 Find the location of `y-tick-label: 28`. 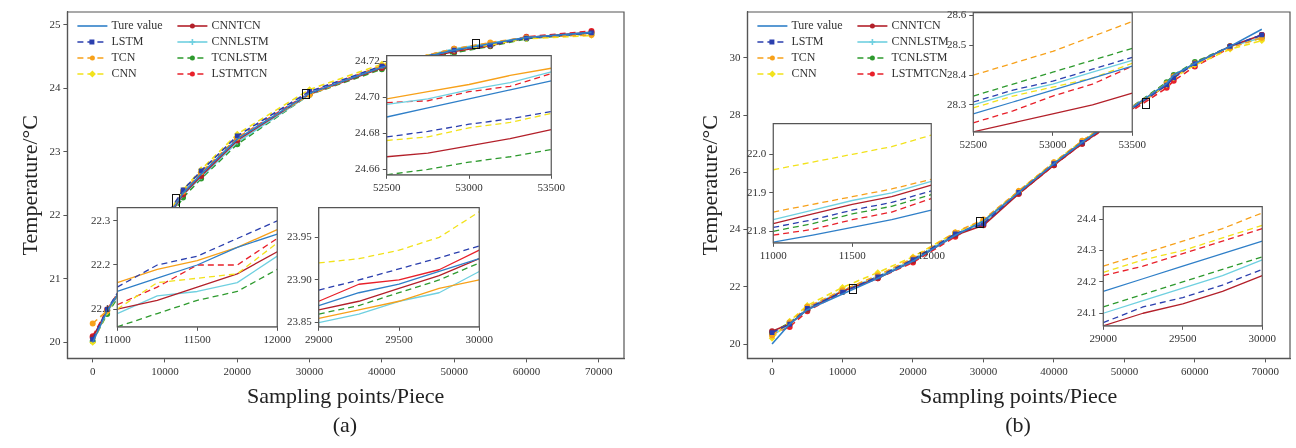

y-tick-label: 28 is located at coordinates (735, 113).